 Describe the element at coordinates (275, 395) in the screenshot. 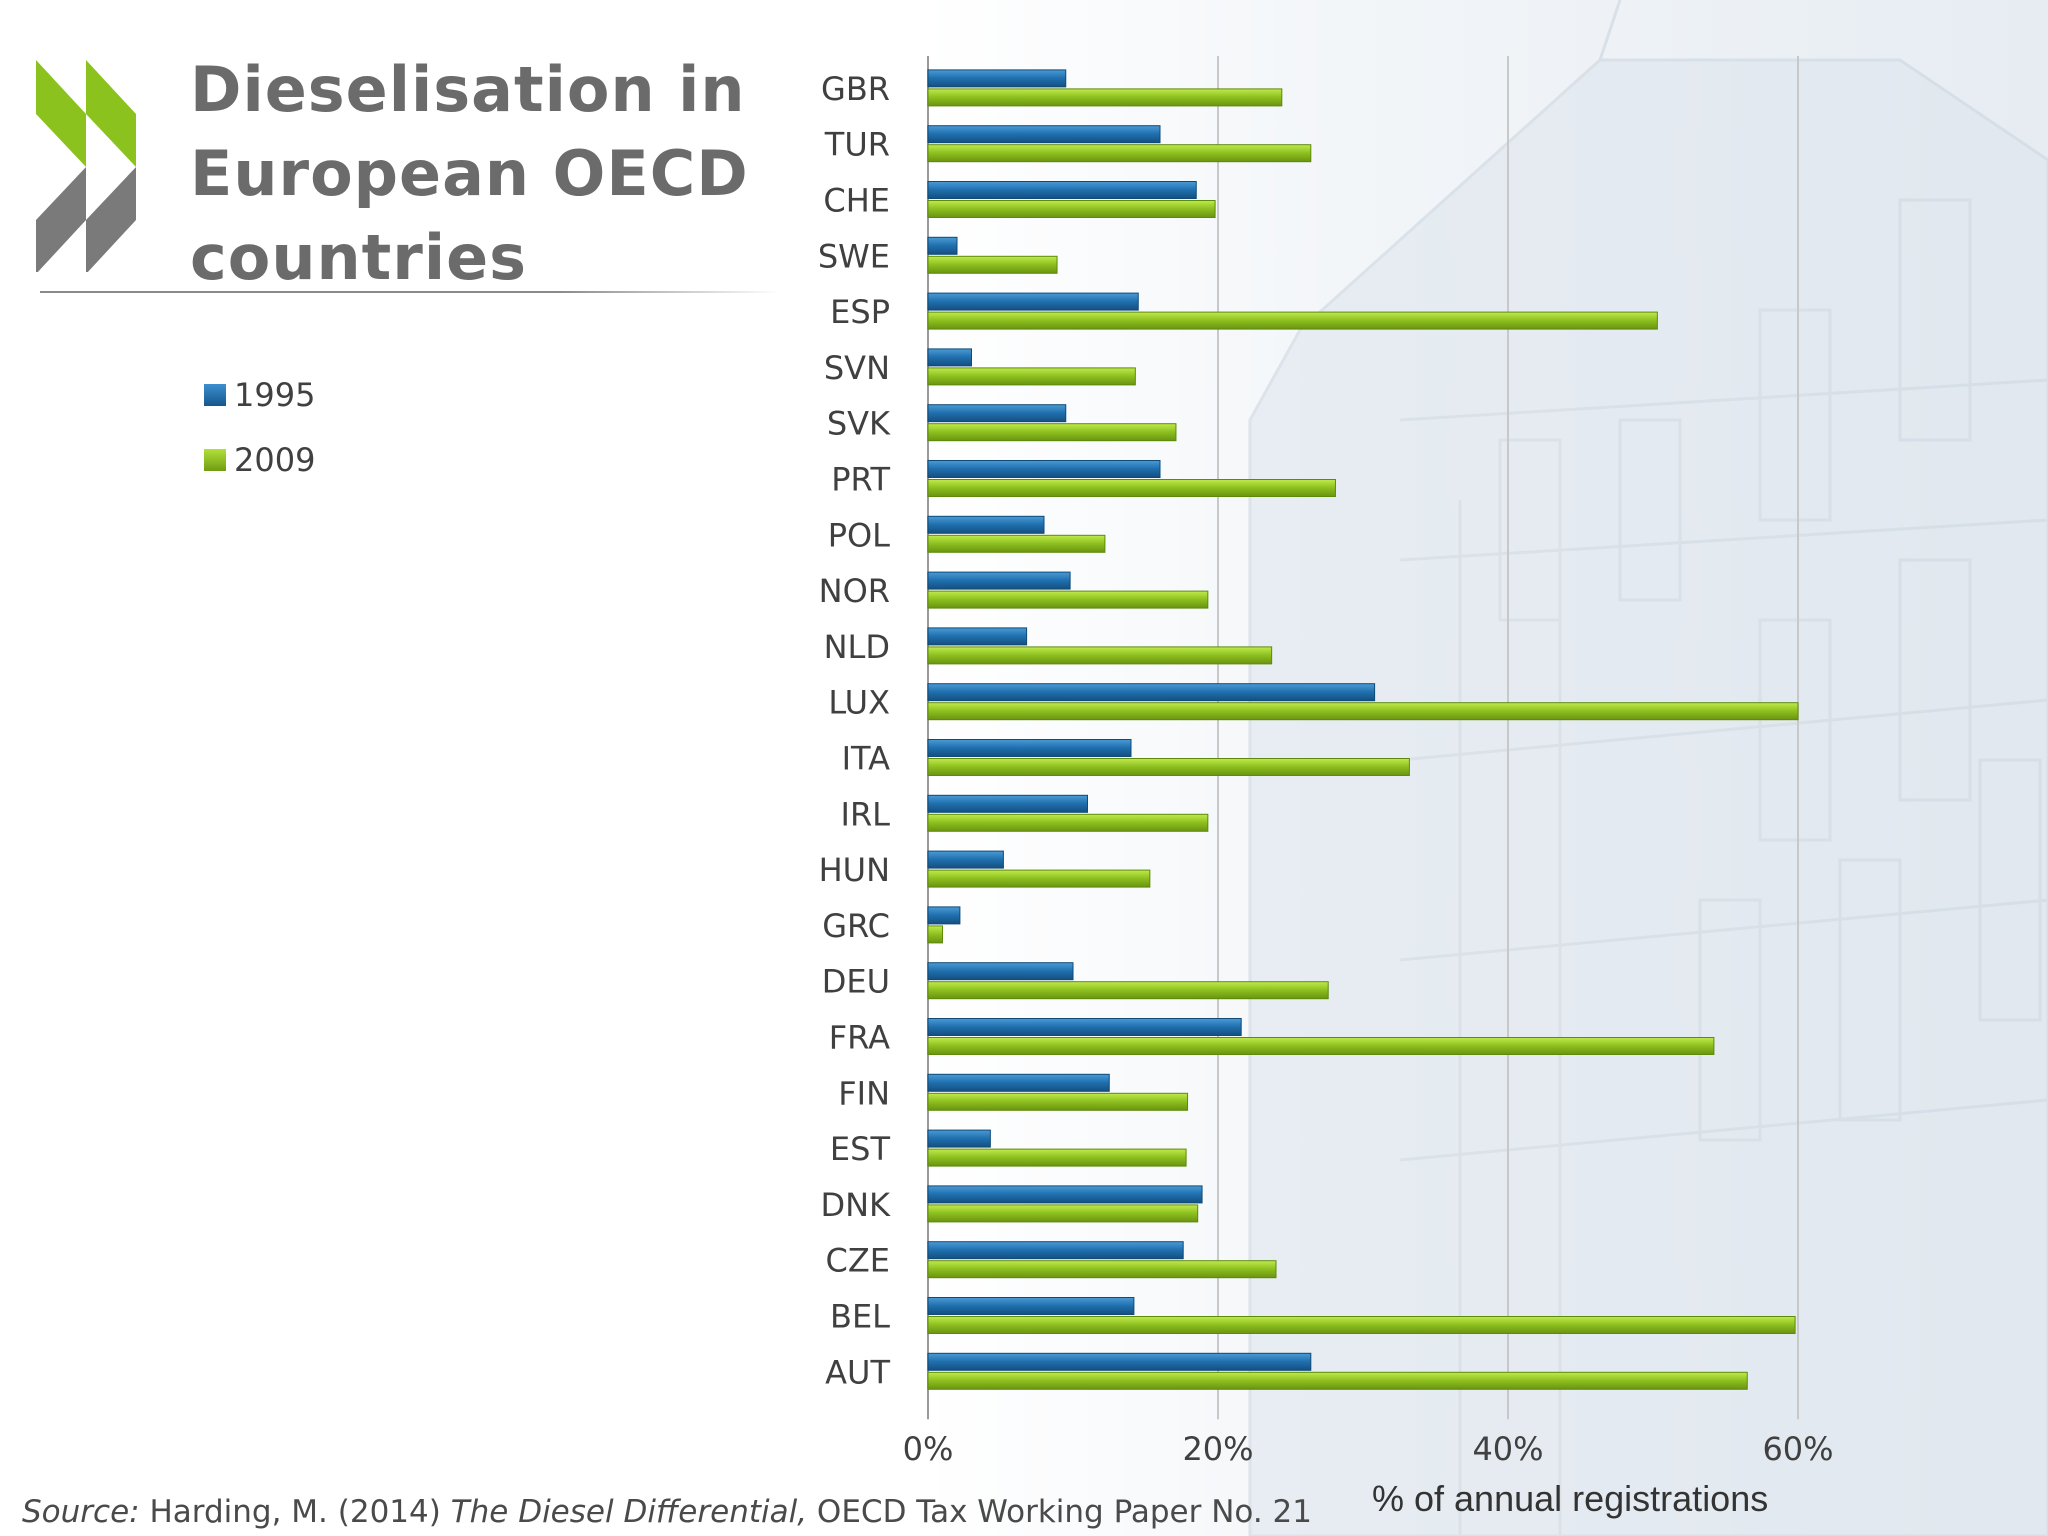

I see `legend-label-1995: 1995` at that location.